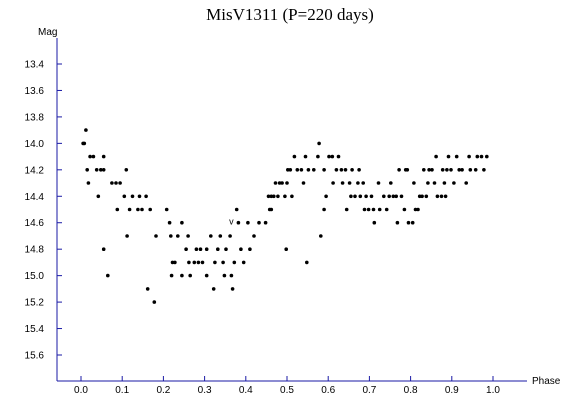 The image size is (580, 406). I want to click on y-tick-label: 14.6, so click(35, 223).